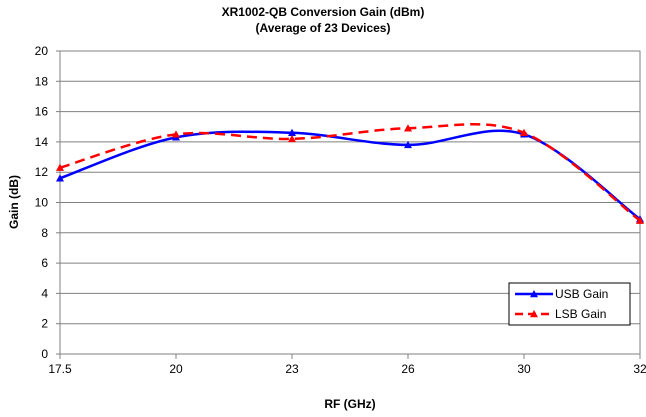 The image size is (646, 417). I want to click on y-axis-ticks: 0 2 4 6 8 10 12 14 16 18 20, so click(47, 202).